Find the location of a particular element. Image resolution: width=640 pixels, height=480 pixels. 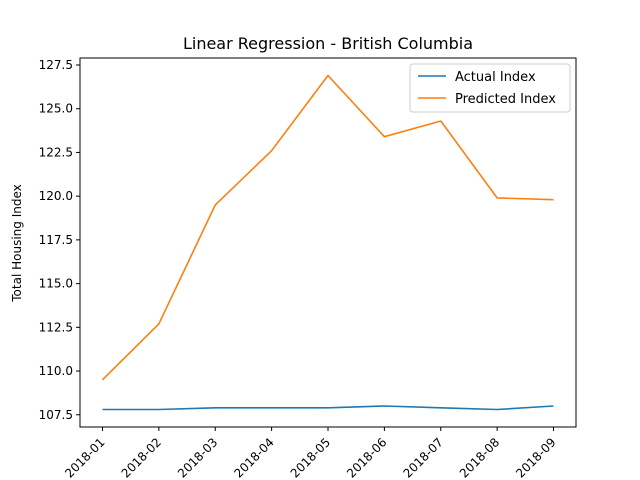

y-tick-label: 120.0 is located at coordinates (56, 196).